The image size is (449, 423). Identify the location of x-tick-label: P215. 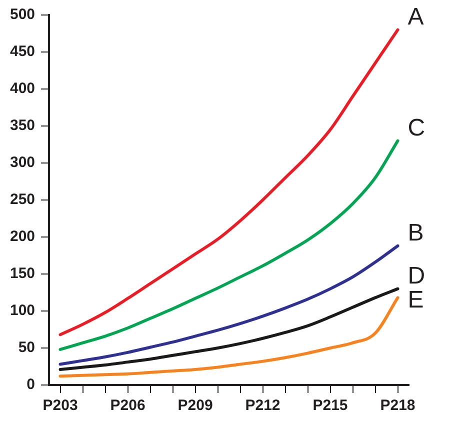
(330, 405).